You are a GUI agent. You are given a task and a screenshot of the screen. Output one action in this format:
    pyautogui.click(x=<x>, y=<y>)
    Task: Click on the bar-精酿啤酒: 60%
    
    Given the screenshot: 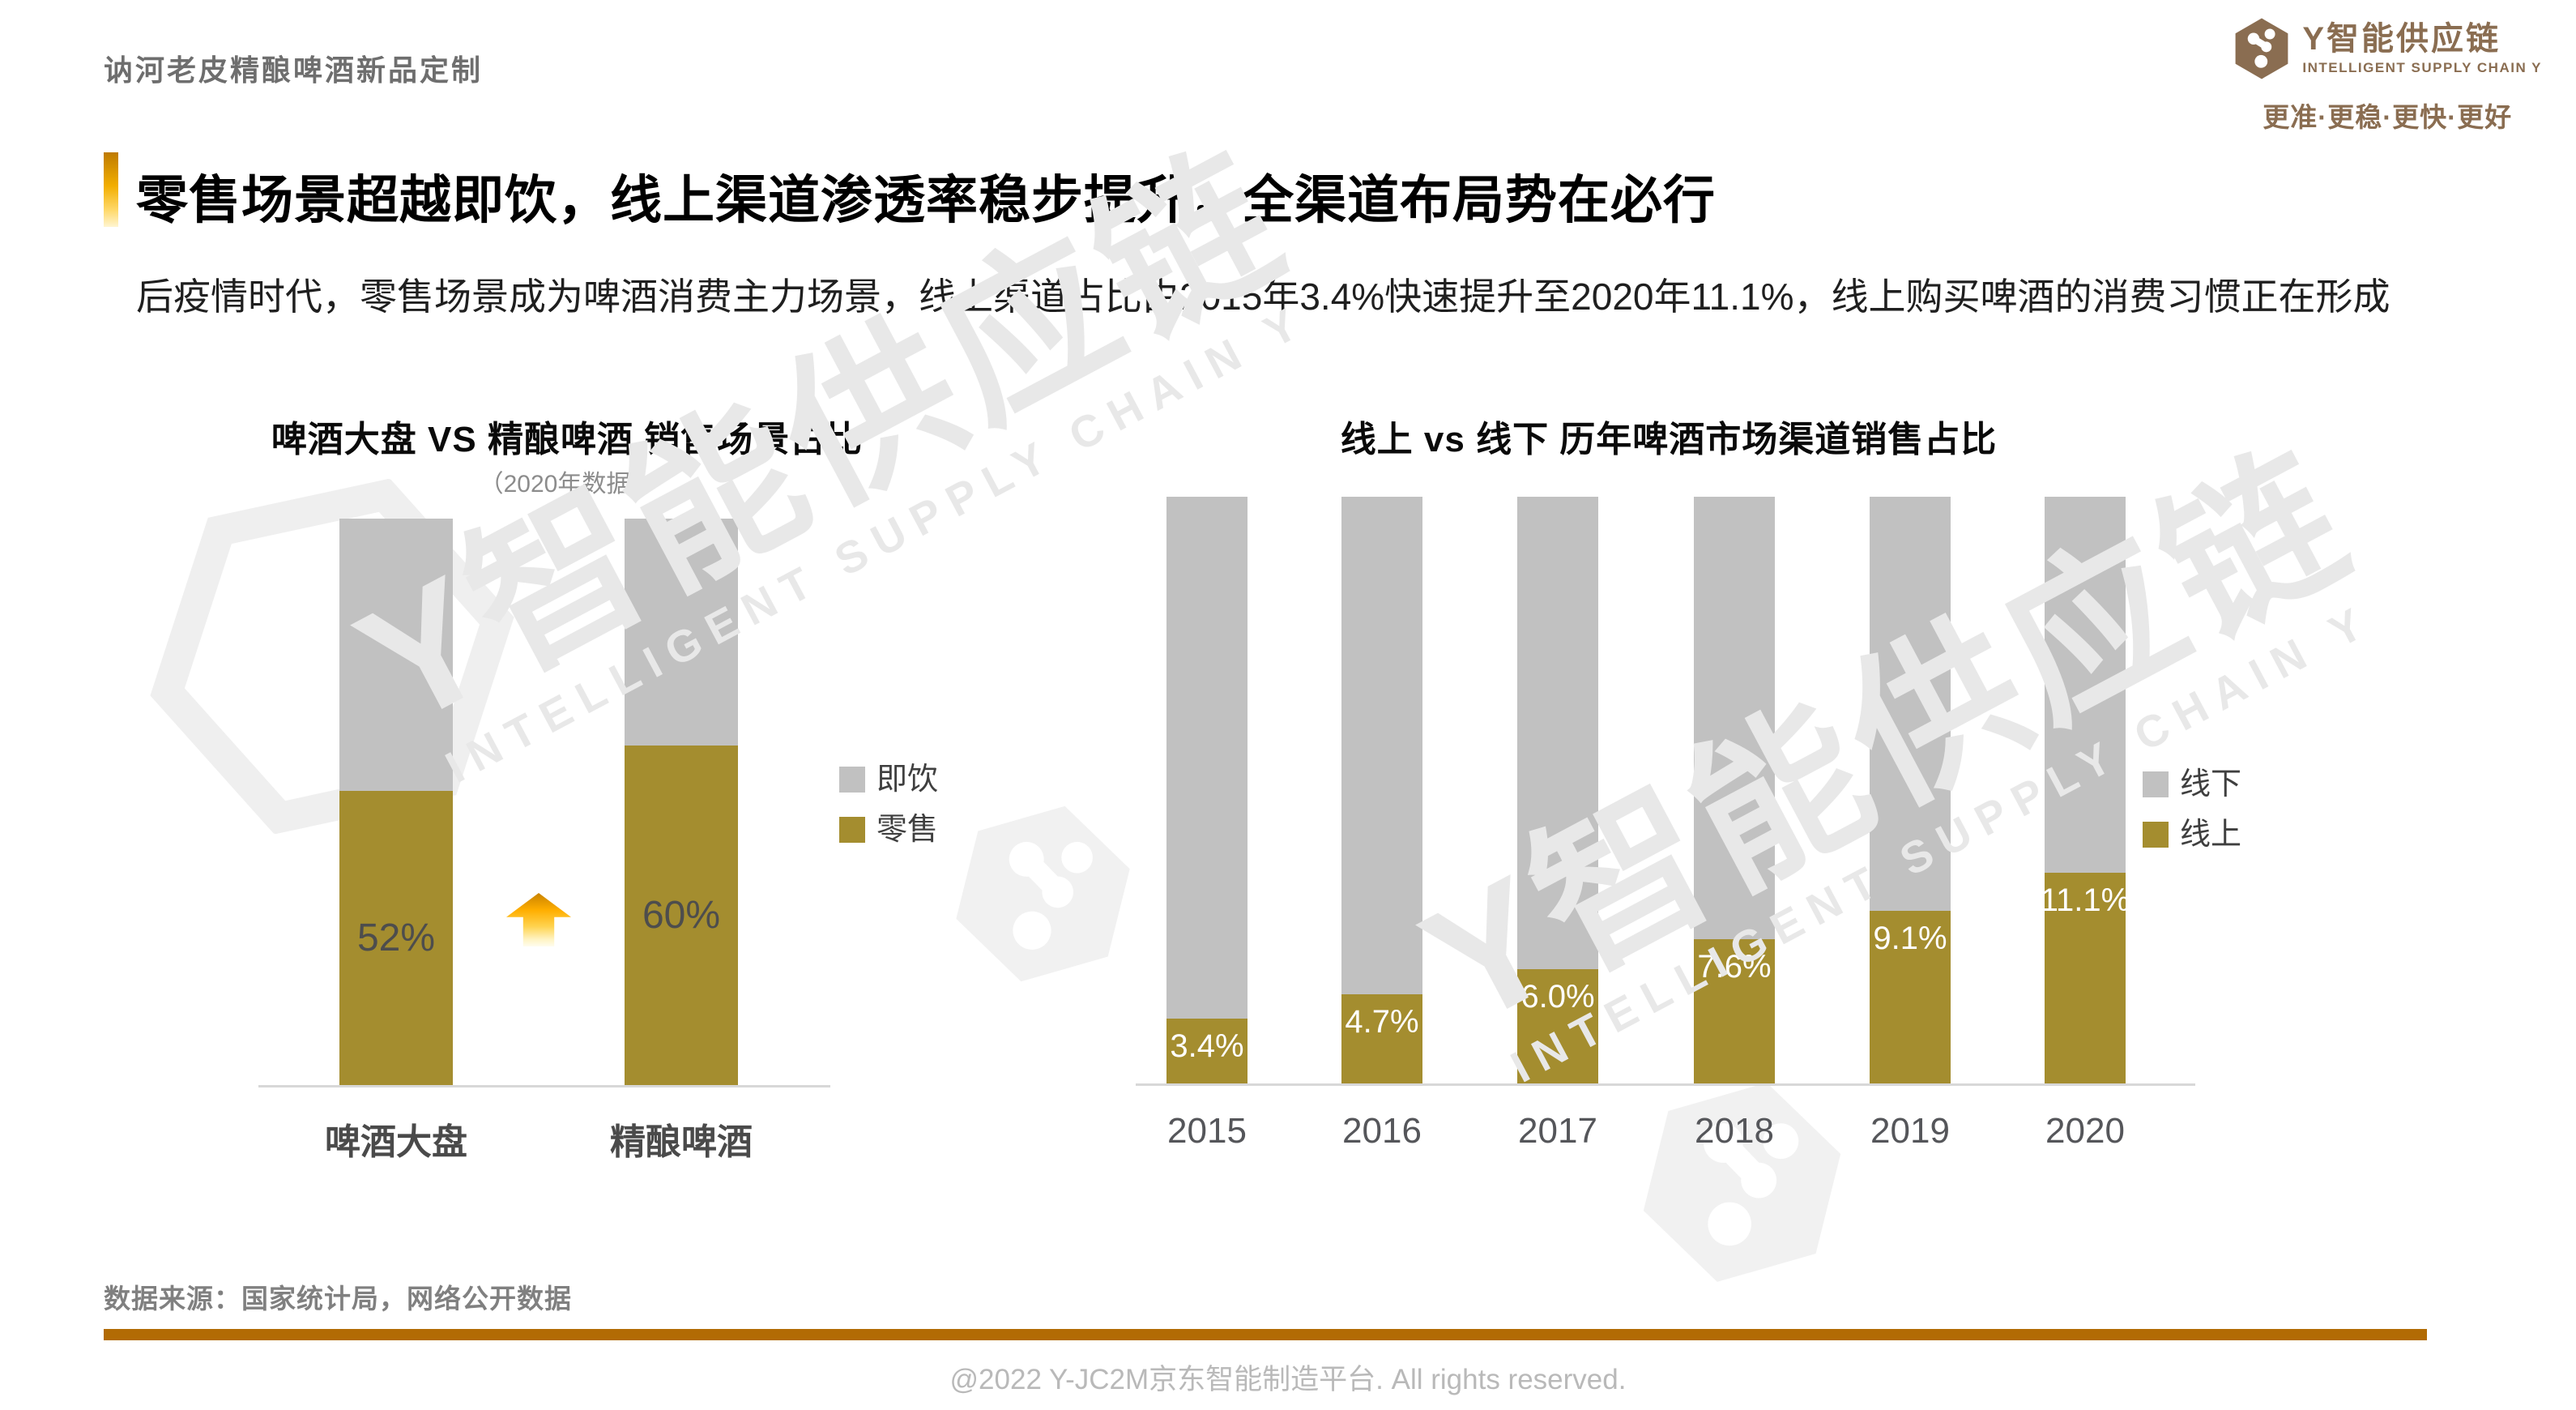 What is the action you would take?
    pyautogui.click(x=682, y=802)
    